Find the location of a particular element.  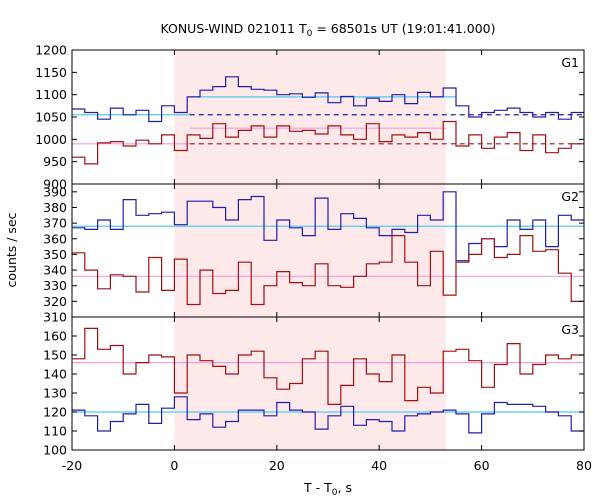

g2-ytick-label: 380 is located at coordinates (55, 207).